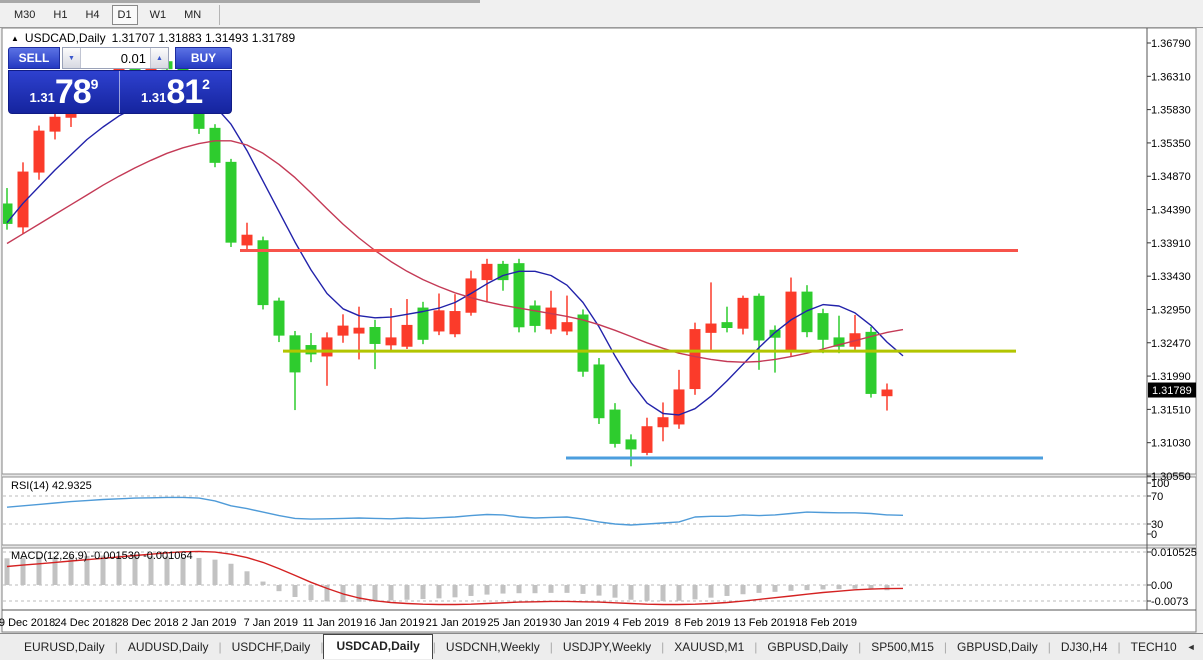 The image size is (1203, 660). I want to click on chart-ohlc-values: 1.31707 1.31883 1.31493 1.31789, so click(203, 38).